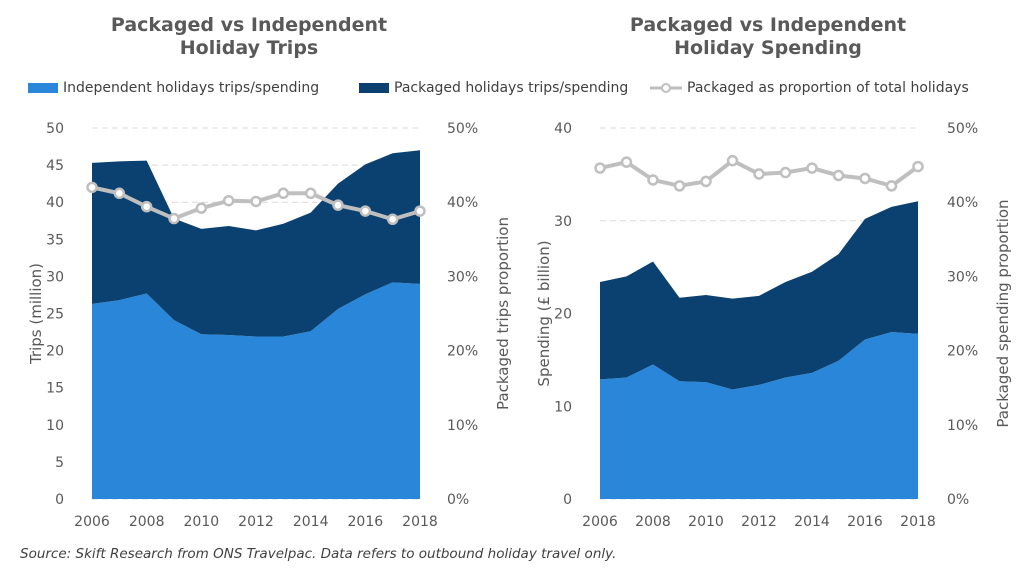 The width and height of the screenshot is (1024, 577). What do you see at coordinates (768, 48) in the screenshot?
I see `chart-2-title-line-2: Holiday Spending` at bounding box center [768, 48].